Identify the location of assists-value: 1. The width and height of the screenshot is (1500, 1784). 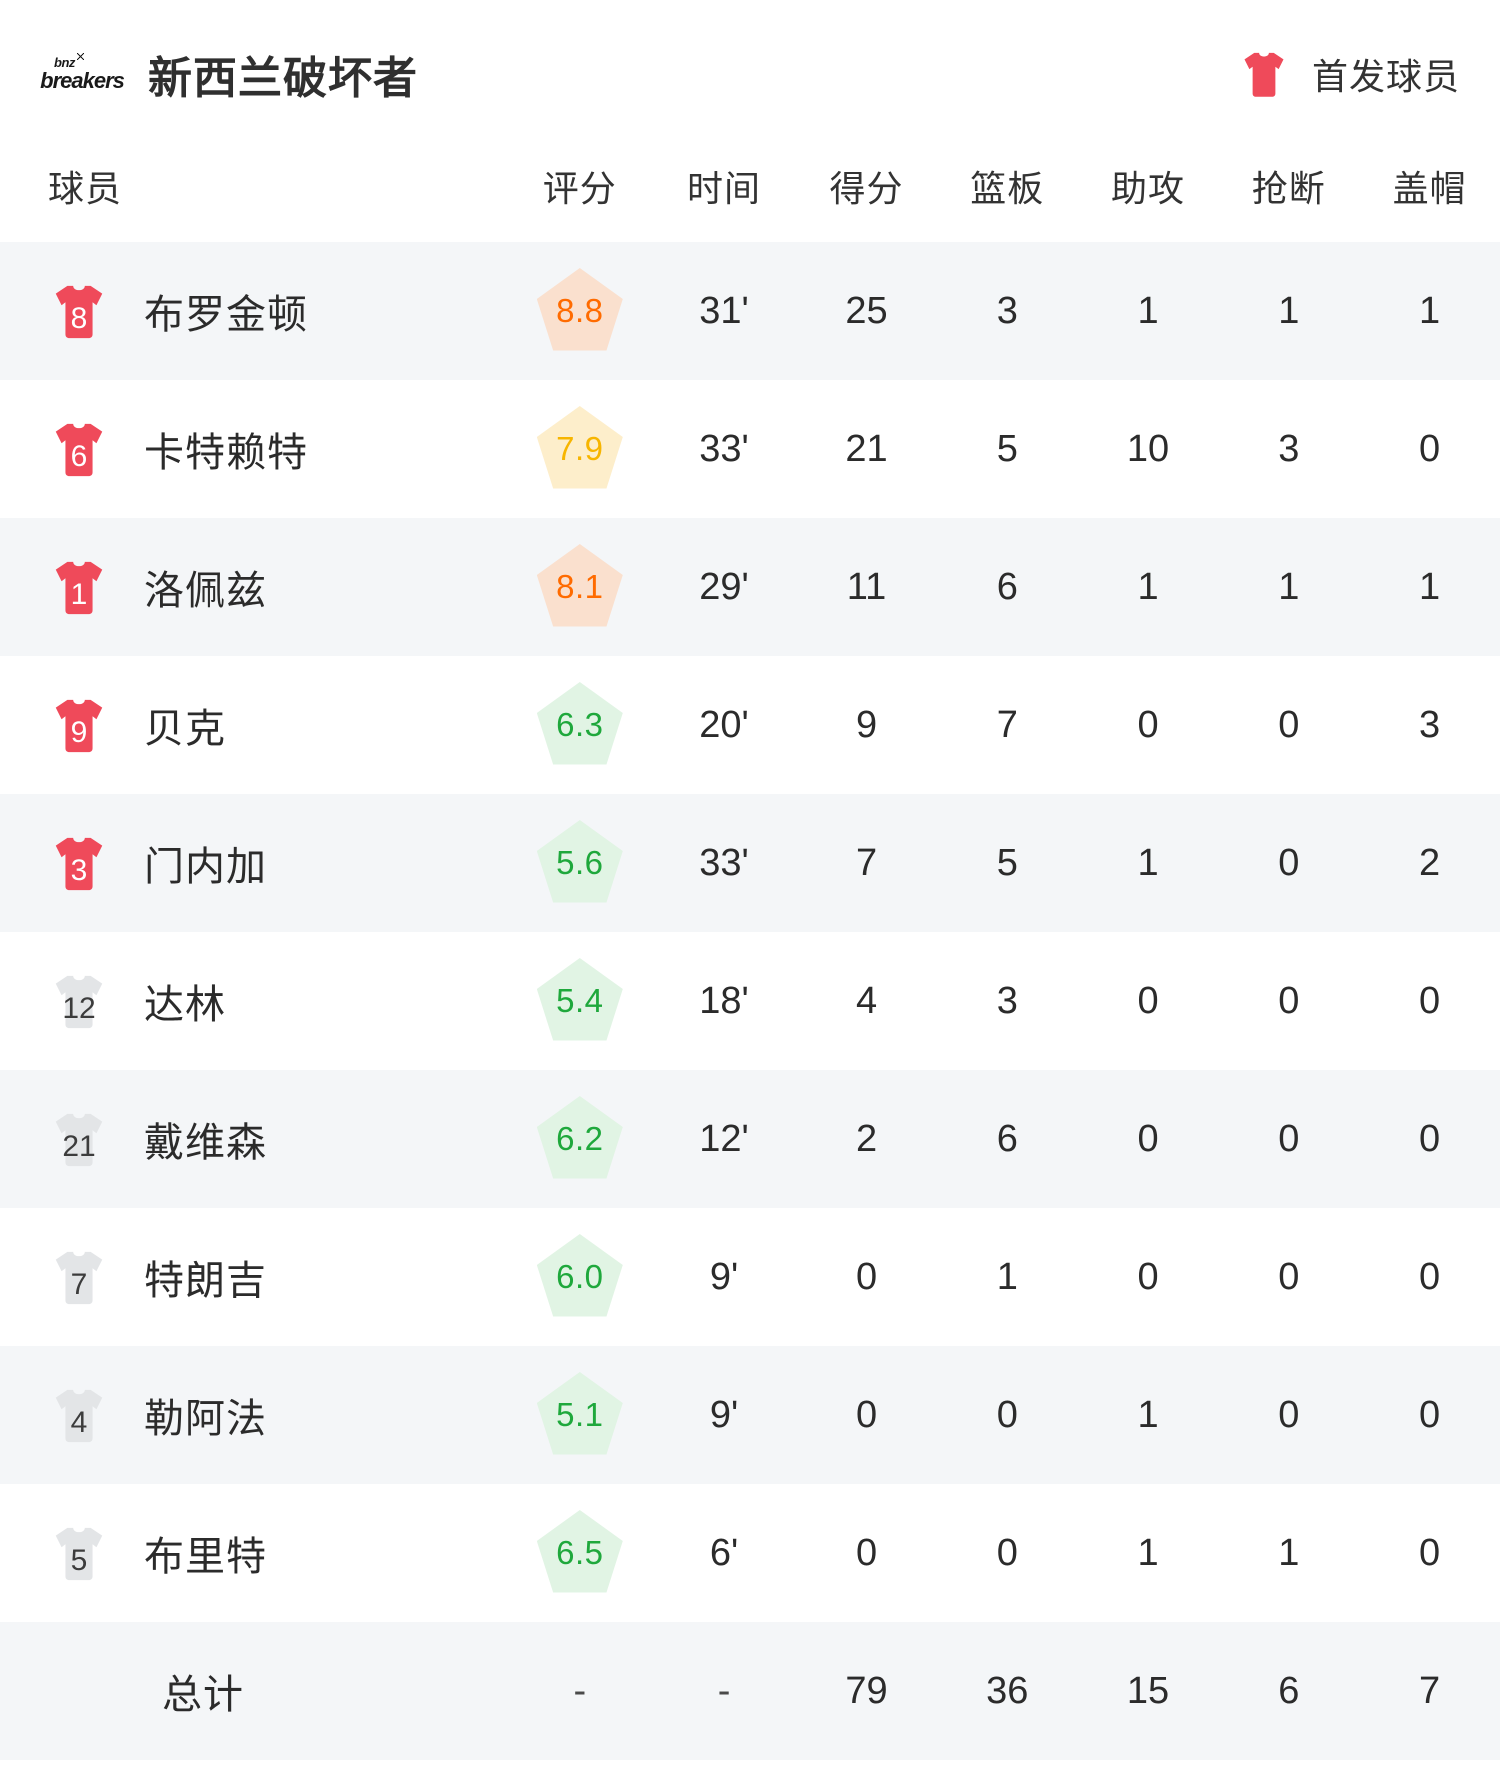
(1148, 1552).